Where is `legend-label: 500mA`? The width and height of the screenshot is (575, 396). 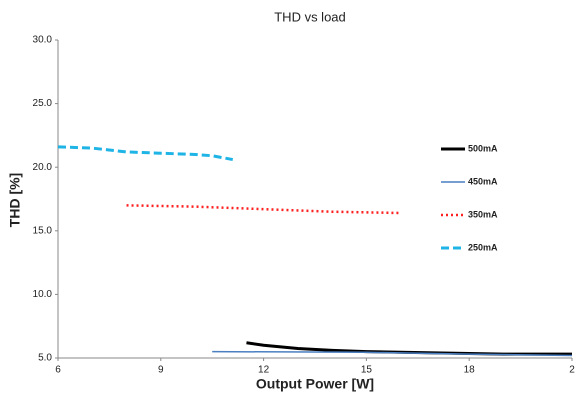
legend-label: 500mA is located at coordinates (483, 148).